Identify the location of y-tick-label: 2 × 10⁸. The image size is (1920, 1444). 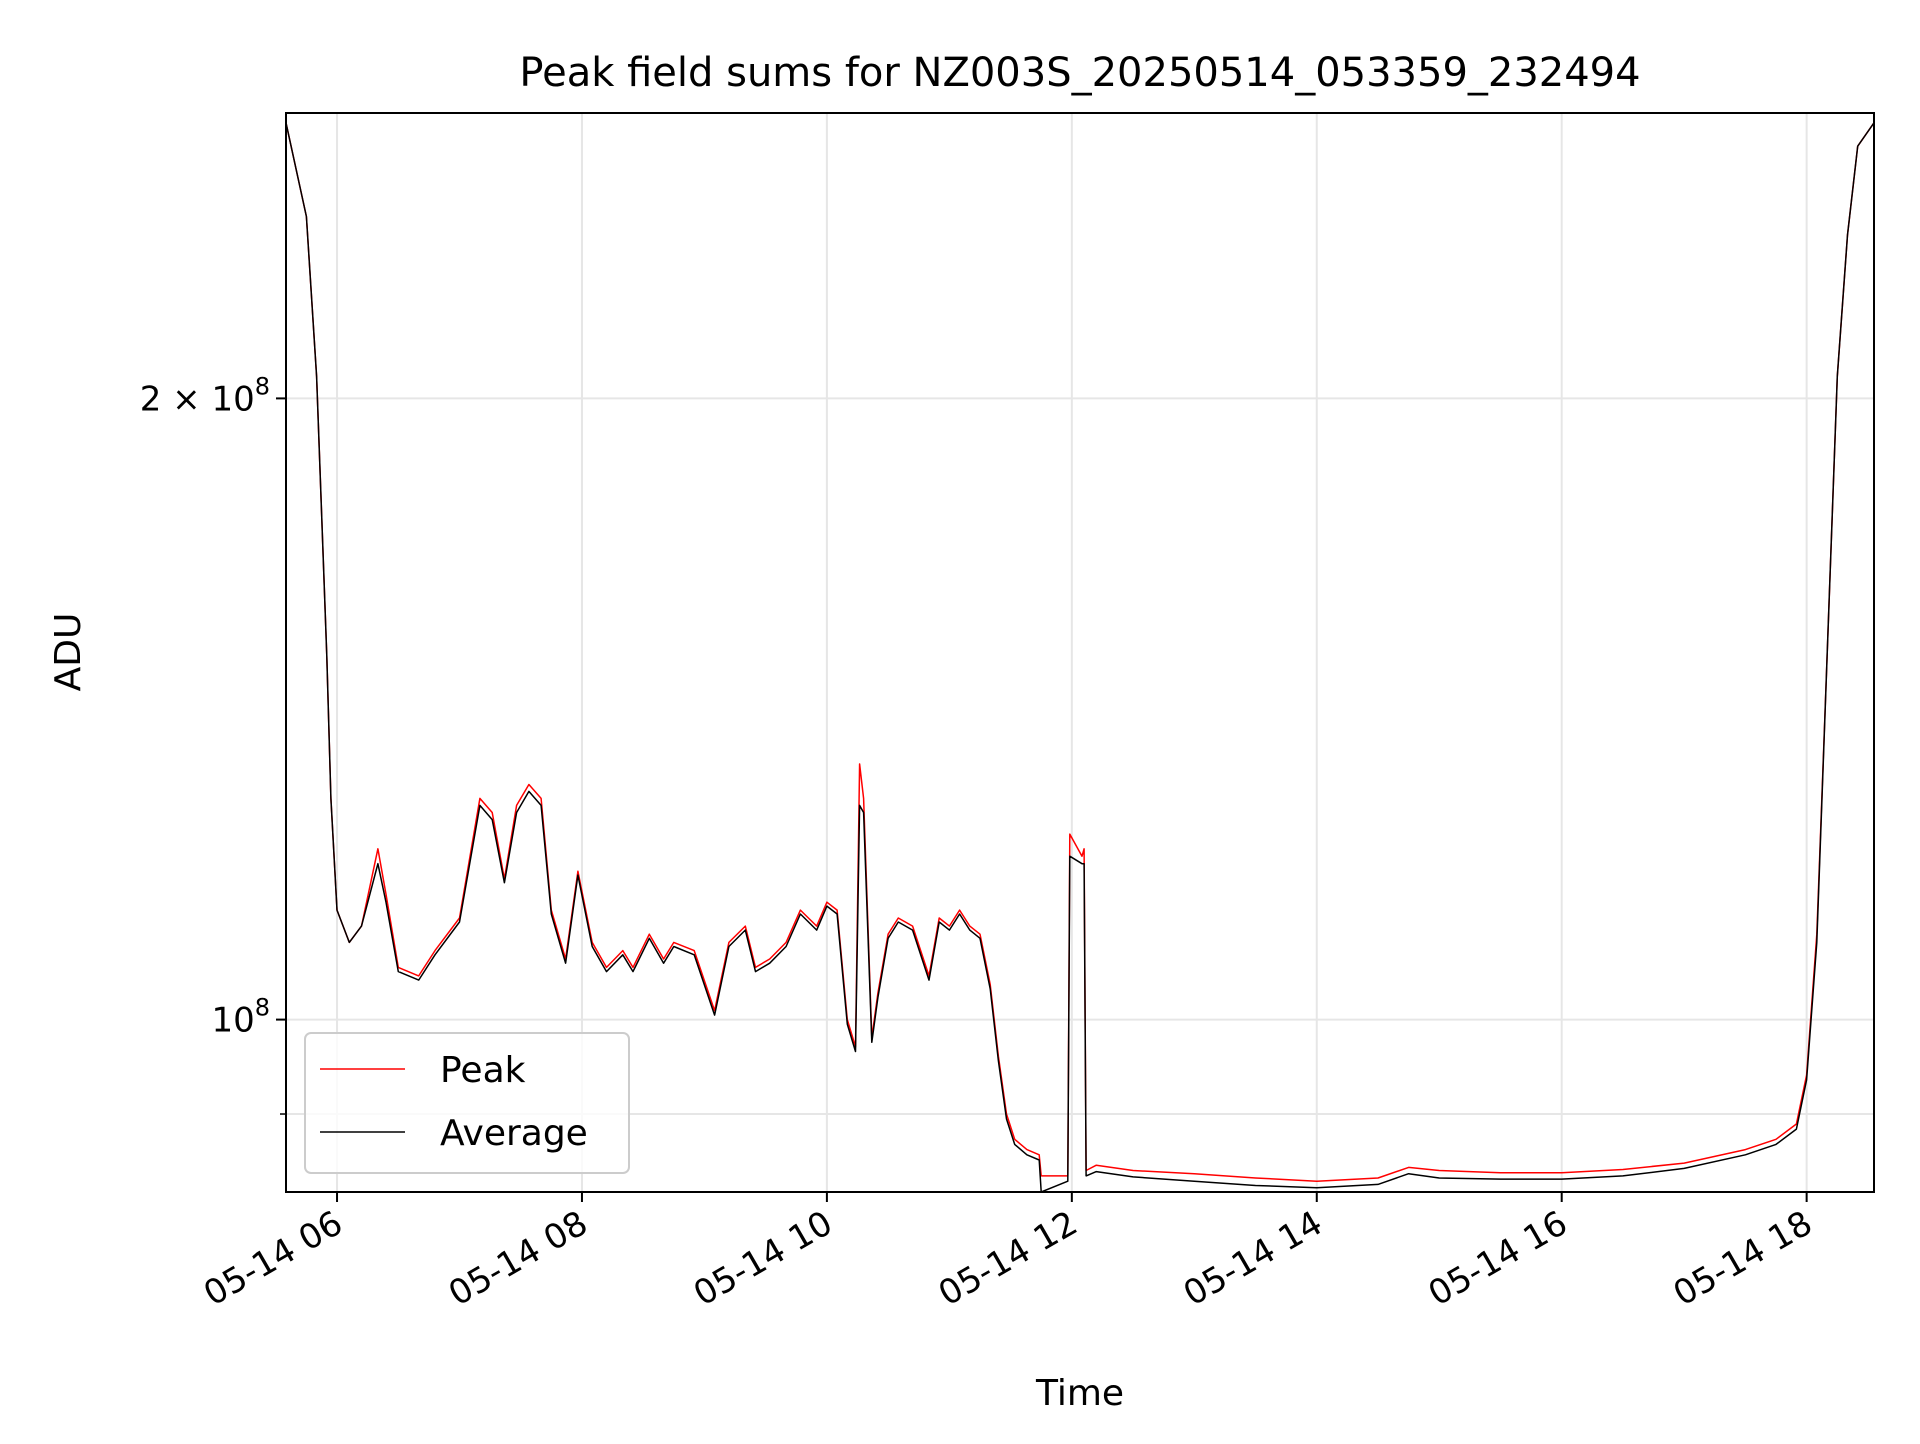
(205, 395).